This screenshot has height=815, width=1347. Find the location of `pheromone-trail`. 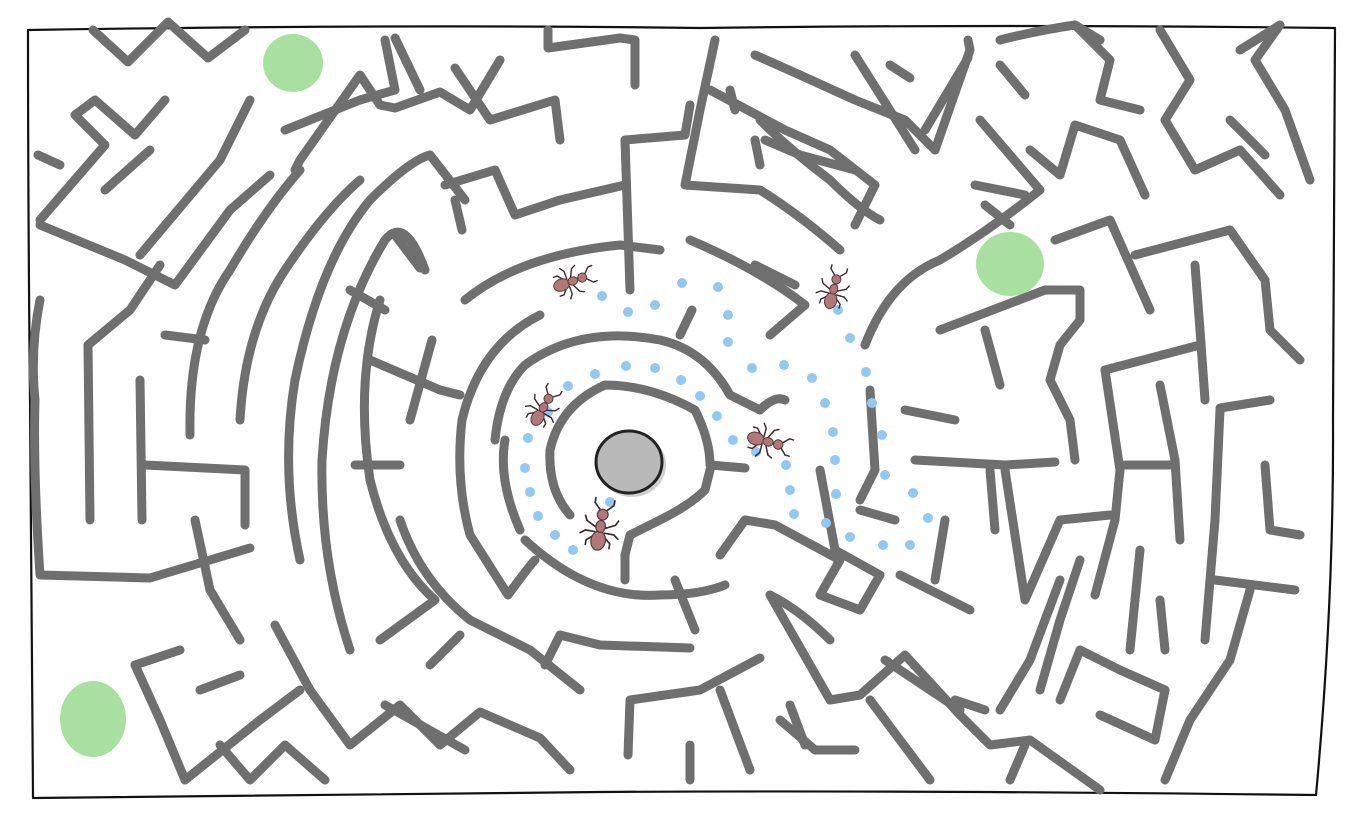

pheromone-trail is located at coordinates (726, 416).